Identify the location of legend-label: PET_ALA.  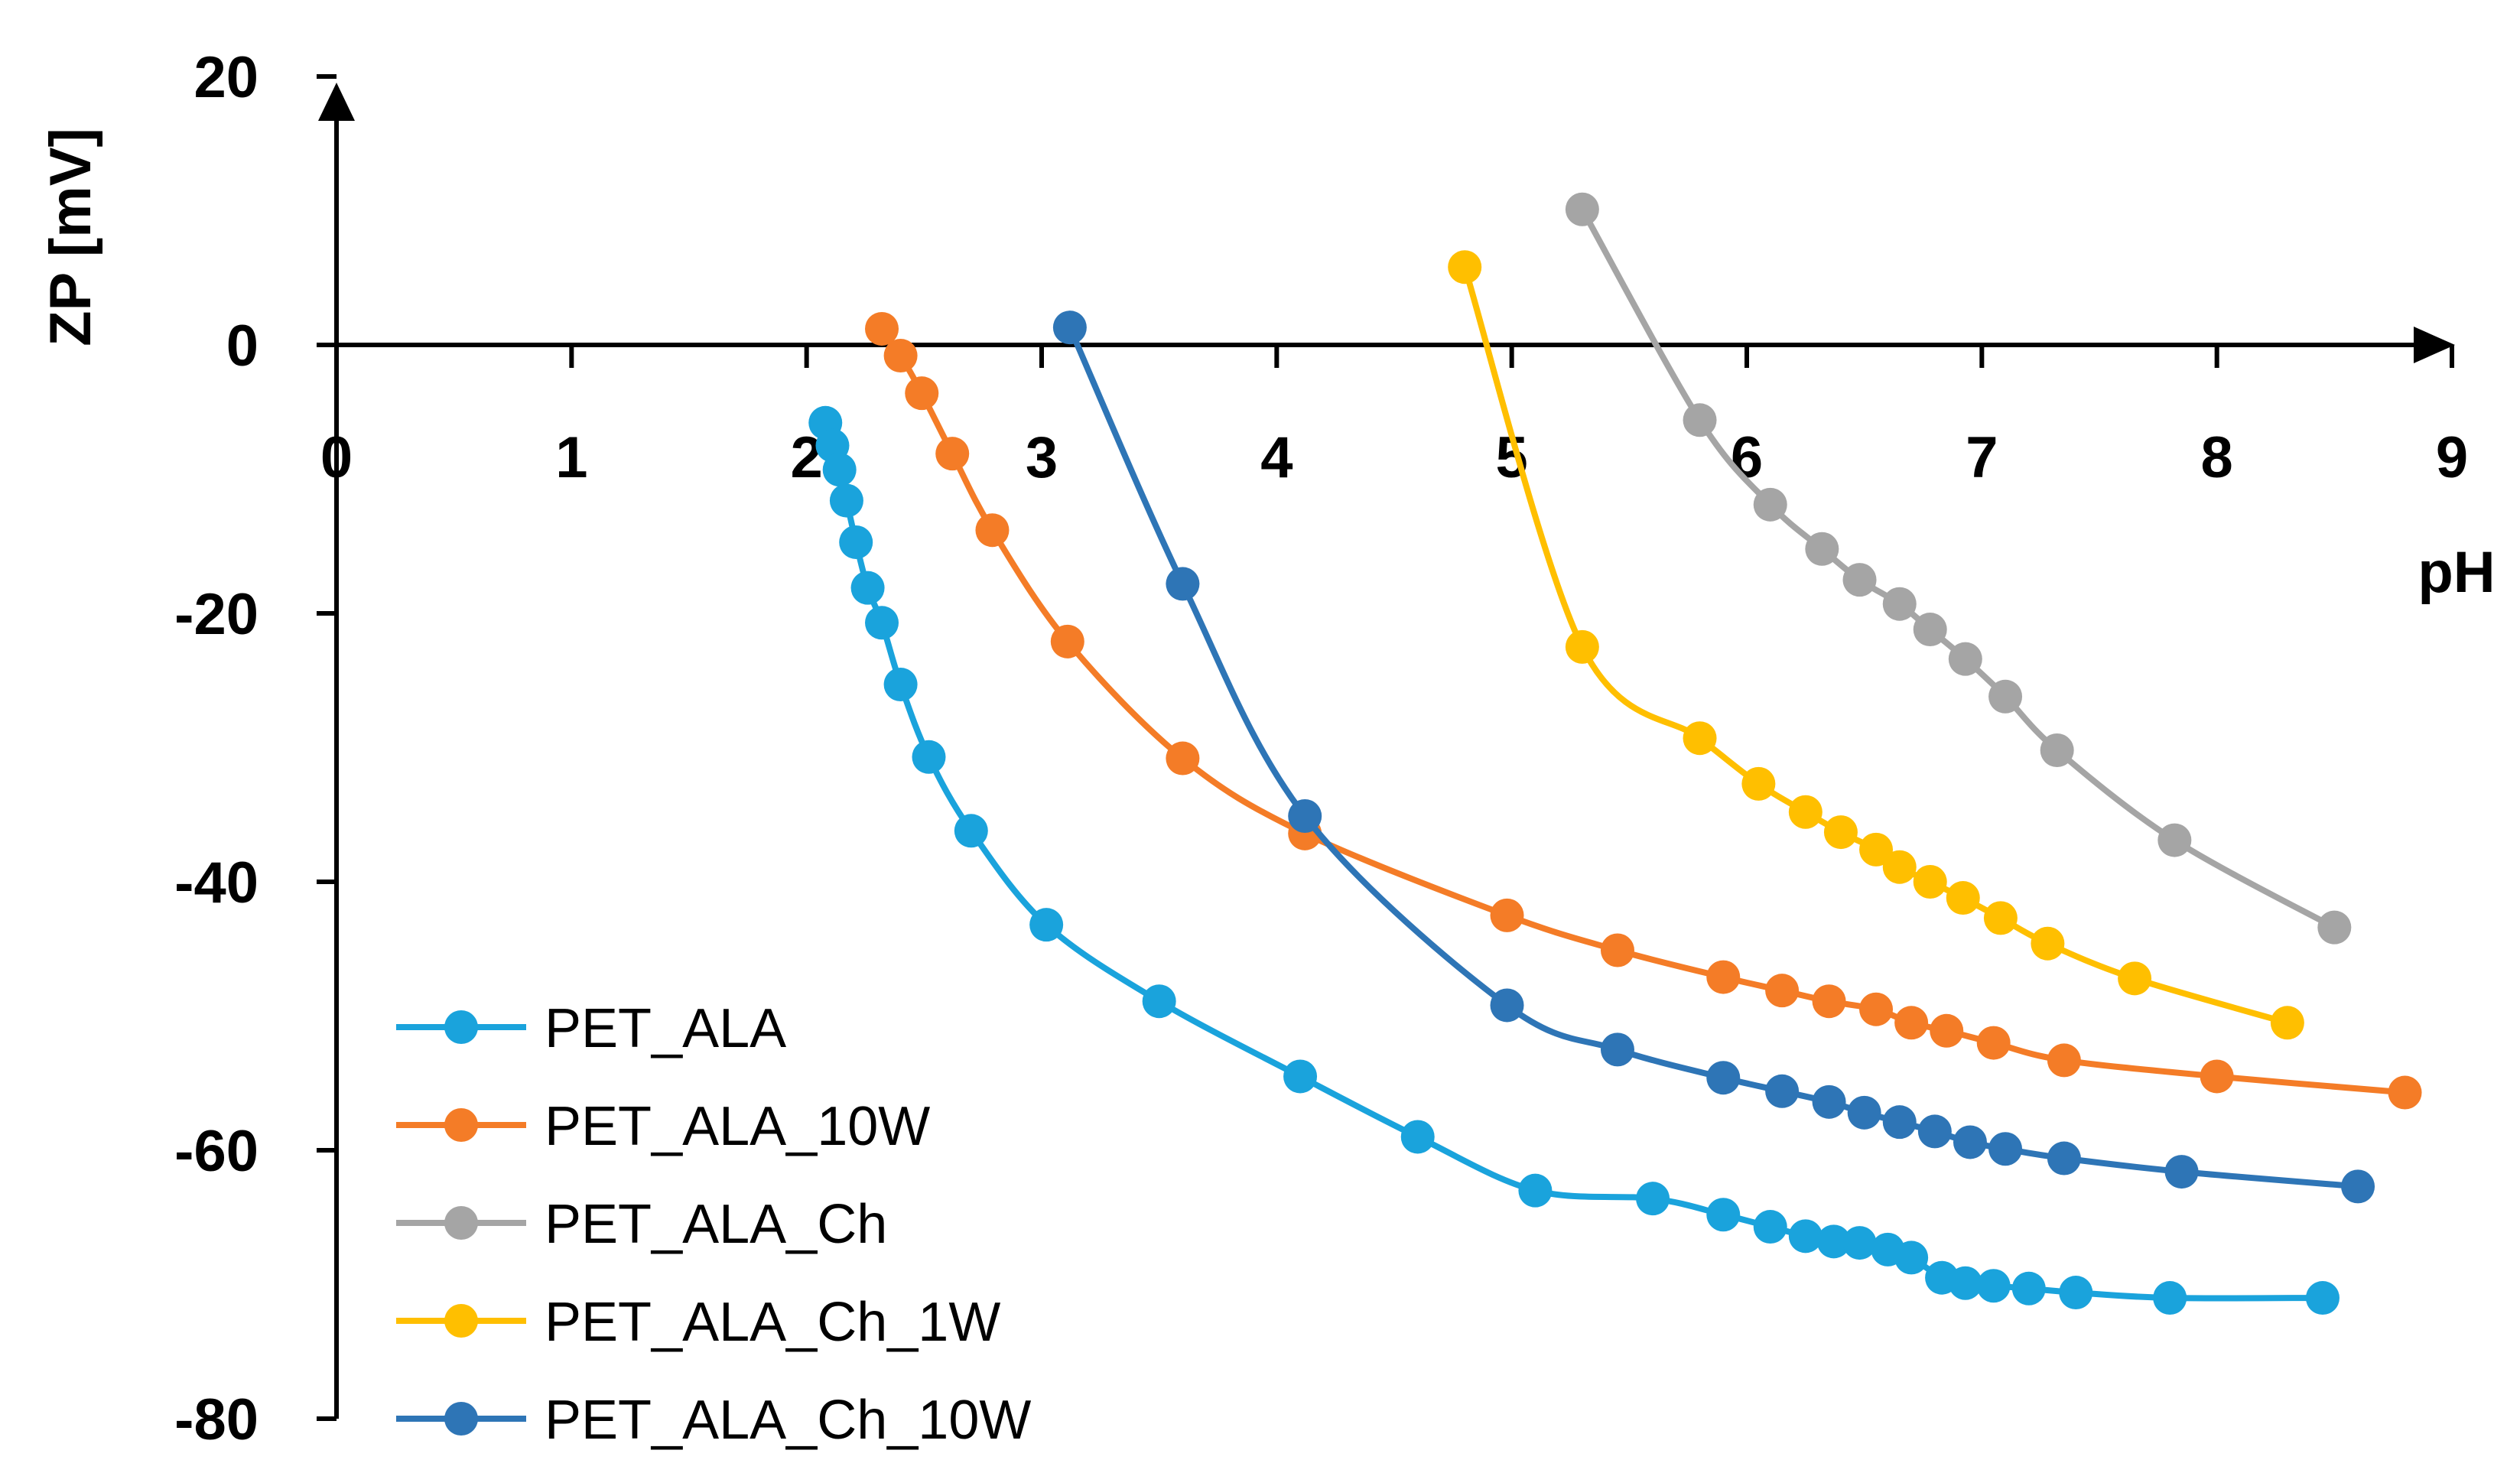
(666, 1029).